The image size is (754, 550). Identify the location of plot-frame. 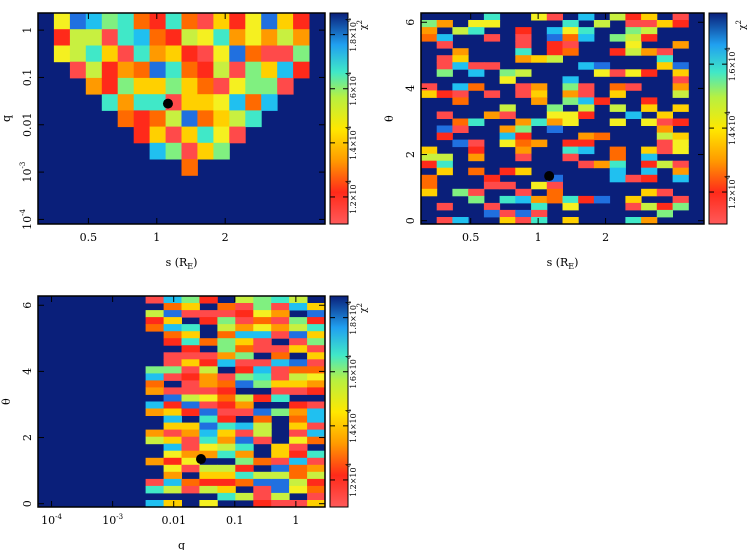
(181, 118).